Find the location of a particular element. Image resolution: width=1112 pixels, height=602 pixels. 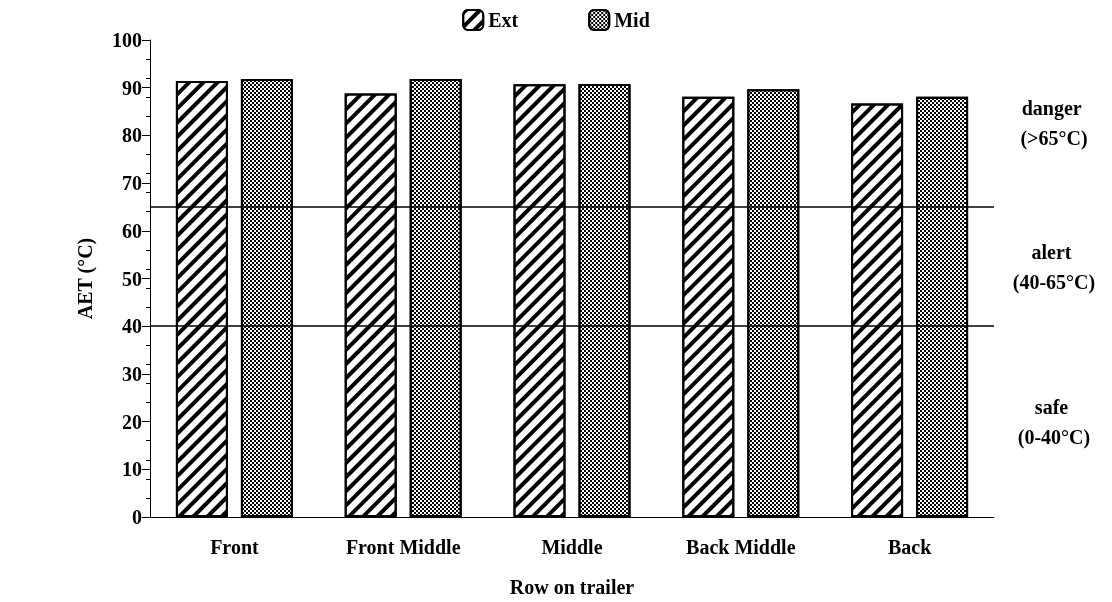

y-tick-label: 80 is located at coordinates (132, 135).